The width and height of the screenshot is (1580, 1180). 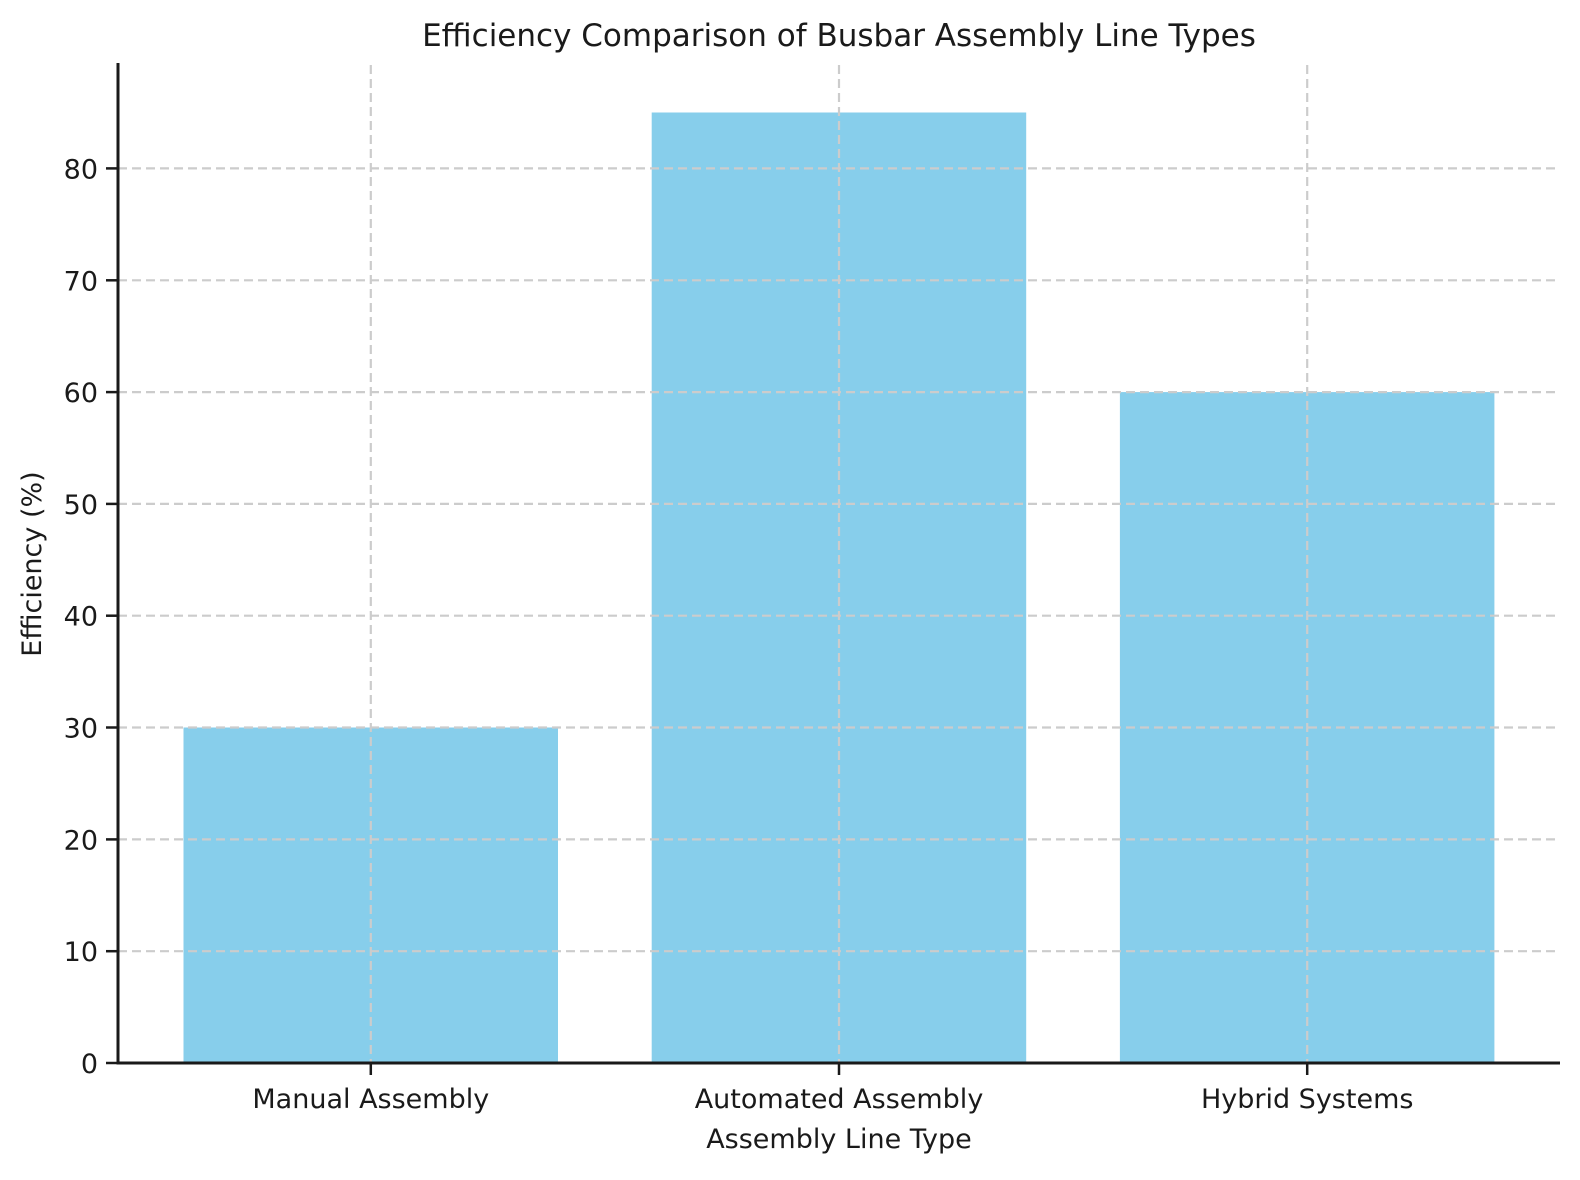 I want to click on y-tick-label: 0, so click(x=89, y=1064).